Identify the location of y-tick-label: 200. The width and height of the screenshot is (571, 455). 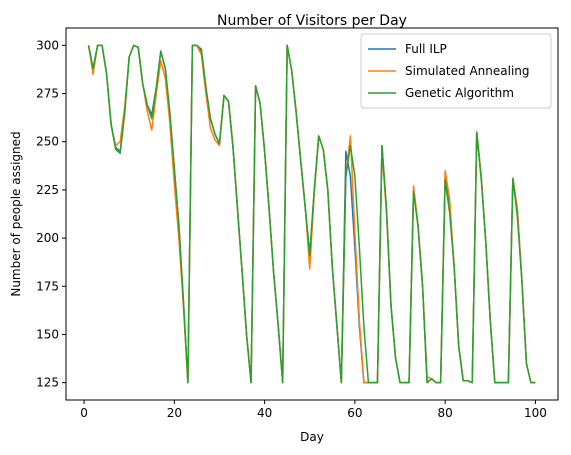
(47, 238).